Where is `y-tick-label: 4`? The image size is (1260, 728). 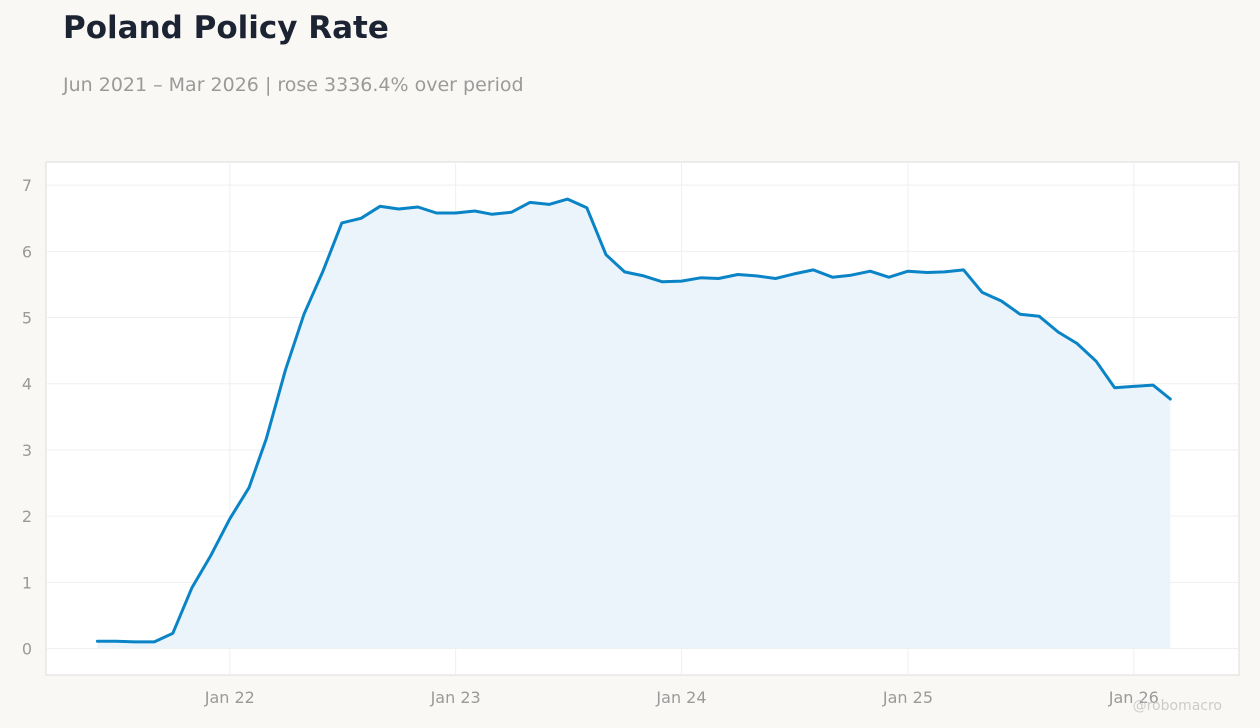
y-tick-label: 4 is located at coordinates (27, 384).